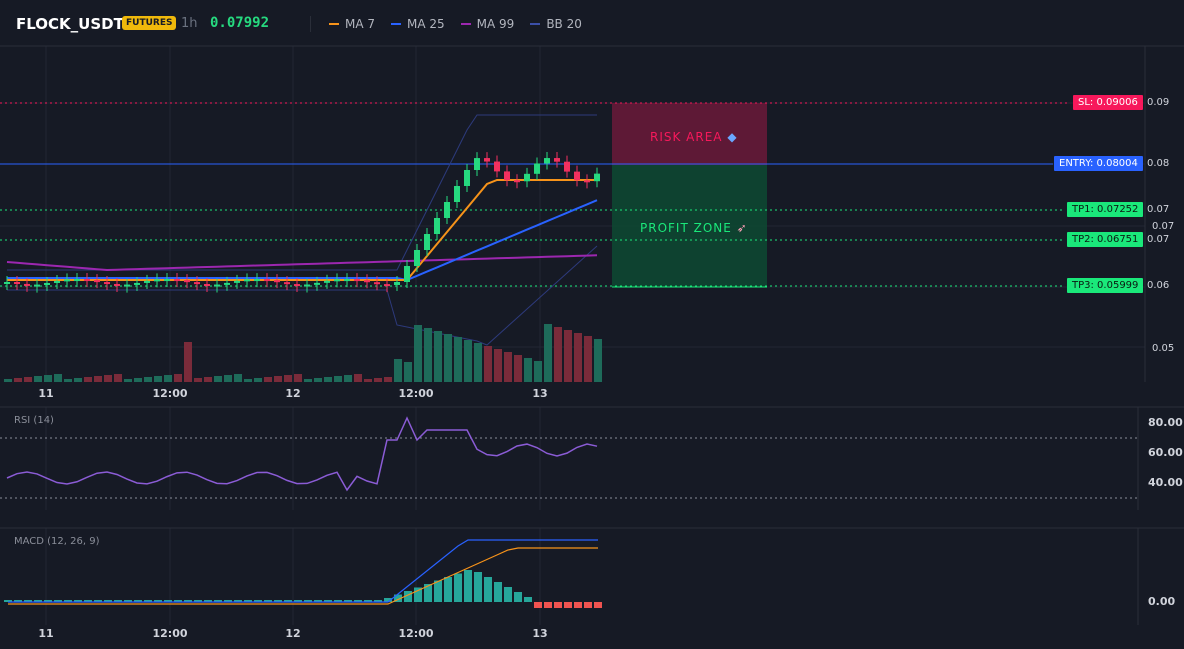 The image size is (1184, 649). What do you see at coordinates (302, 454) in the screenshot?
I see `rsi-line` at bounding box center [302, 454].